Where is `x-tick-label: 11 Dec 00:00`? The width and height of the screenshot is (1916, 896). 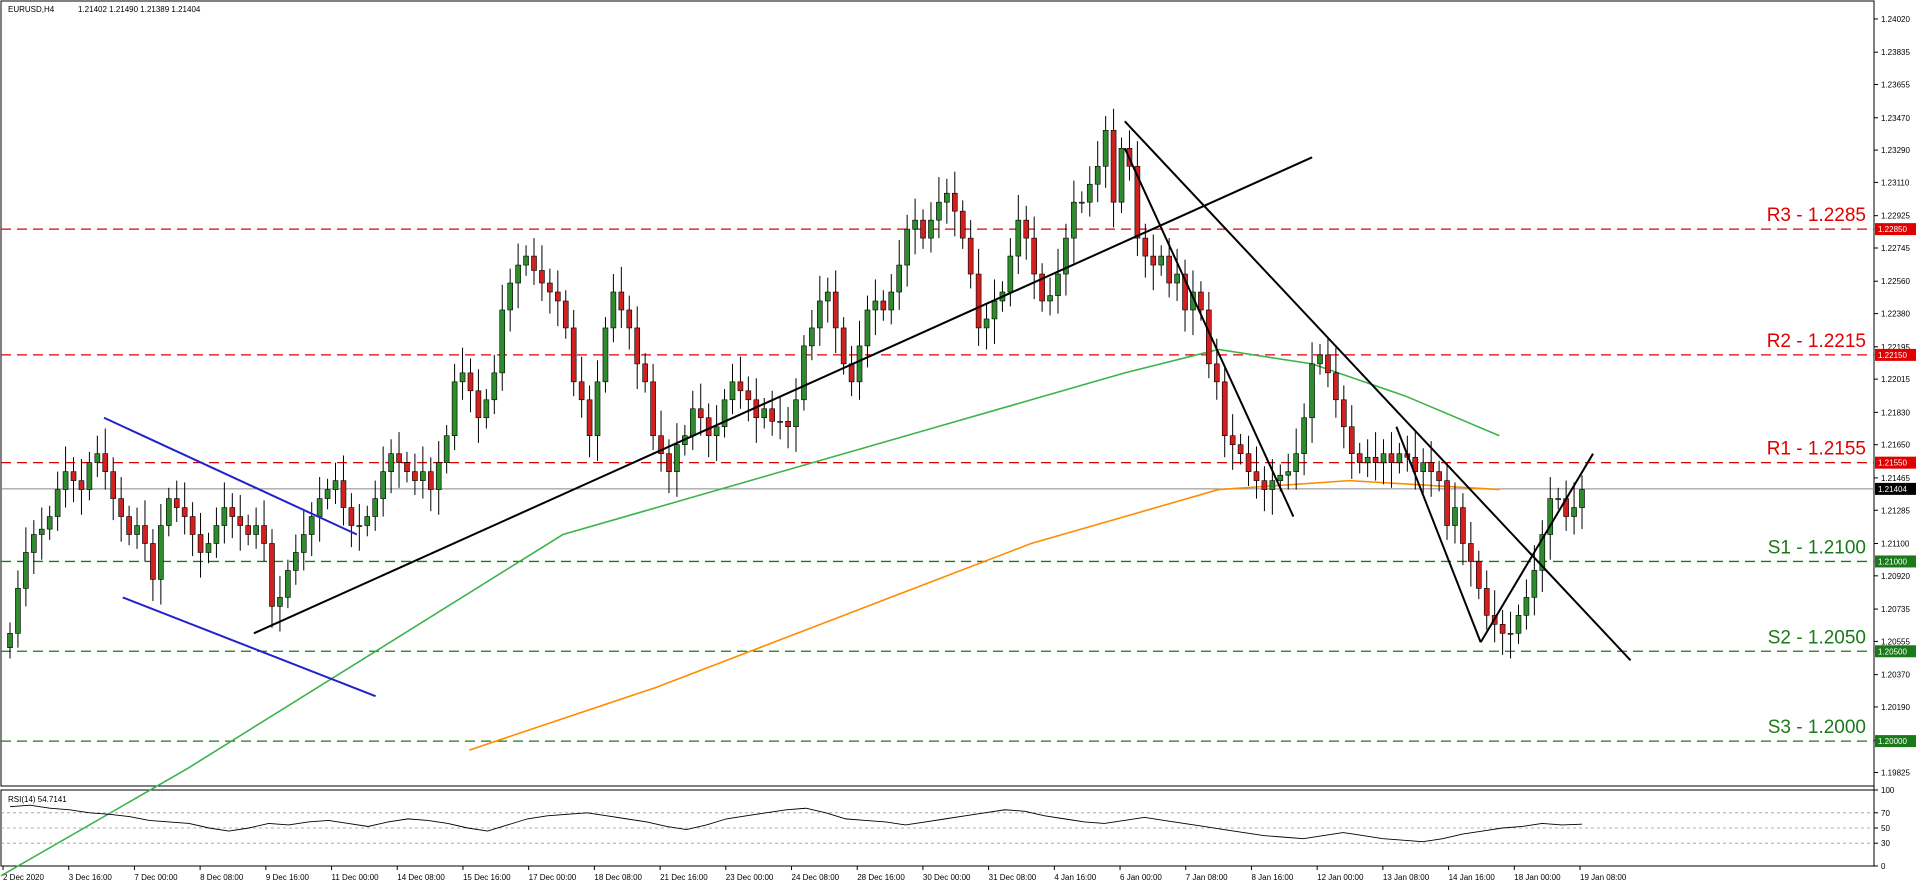
x-tick-label: 11 Dec 00:00 is located at coordinates (356, 877).